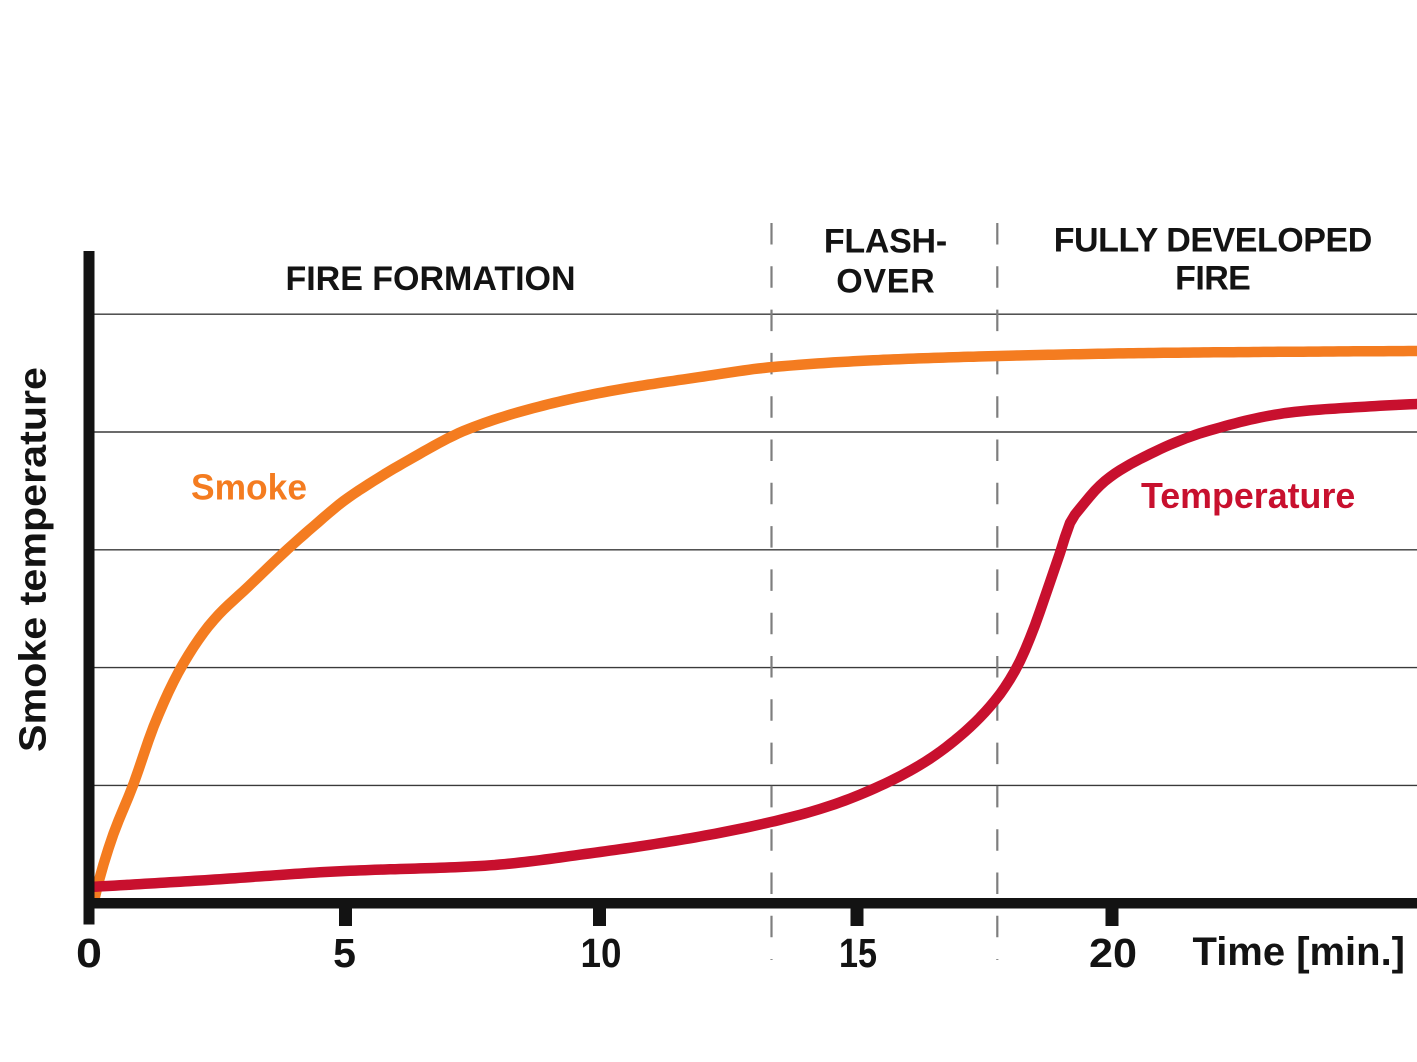  What do you see at coordinates (885, 242) in the screenshot?
I see `svg-text: FLASH-` at bounding box center [885, 242].